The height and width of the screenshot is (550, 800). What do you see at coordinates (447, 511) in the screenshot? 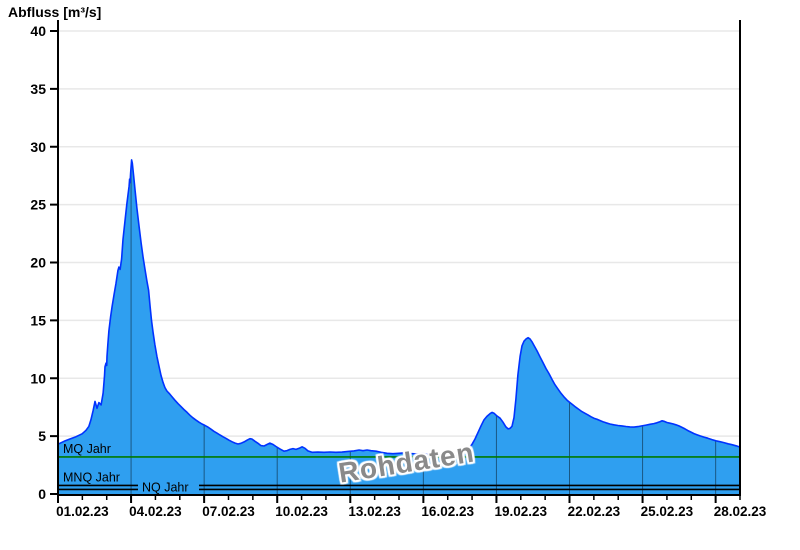
I see `x-tick-label: 16.02.23` at bounding box center [447, 511].